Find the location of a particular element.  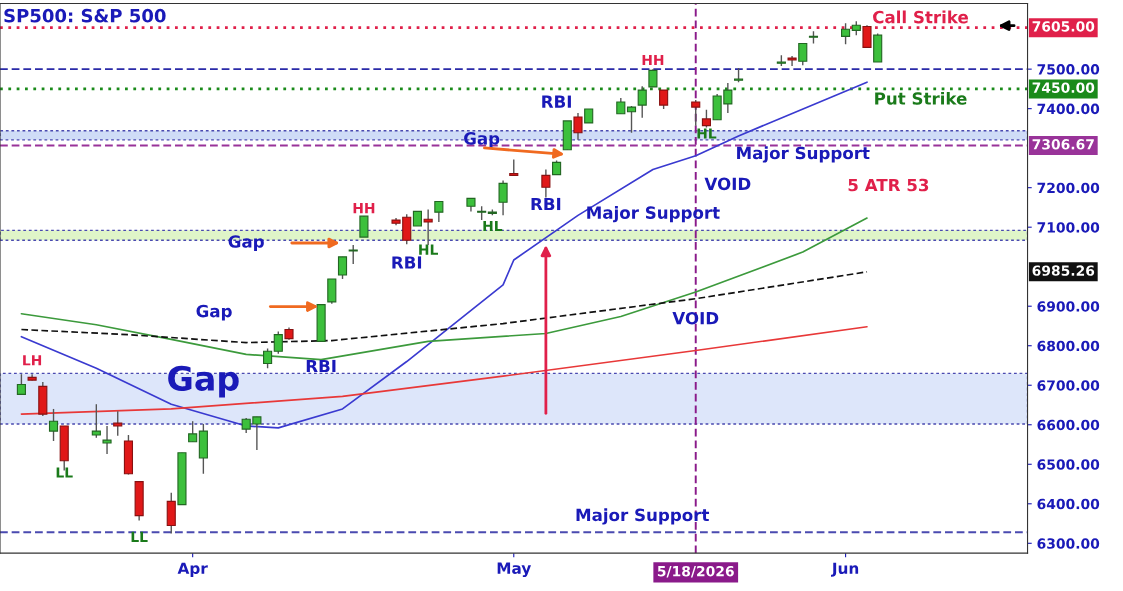

y-tick-label: 7100.00 is located at coordinates (1068, 227).